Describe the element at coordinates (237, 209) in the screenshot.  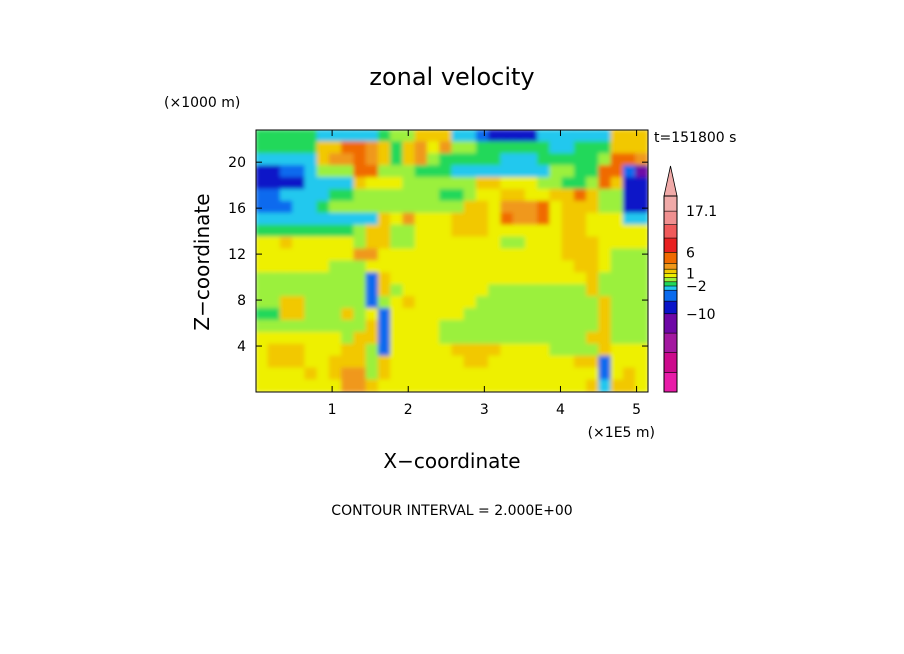
I see `y-tick-label: 16` at that location.